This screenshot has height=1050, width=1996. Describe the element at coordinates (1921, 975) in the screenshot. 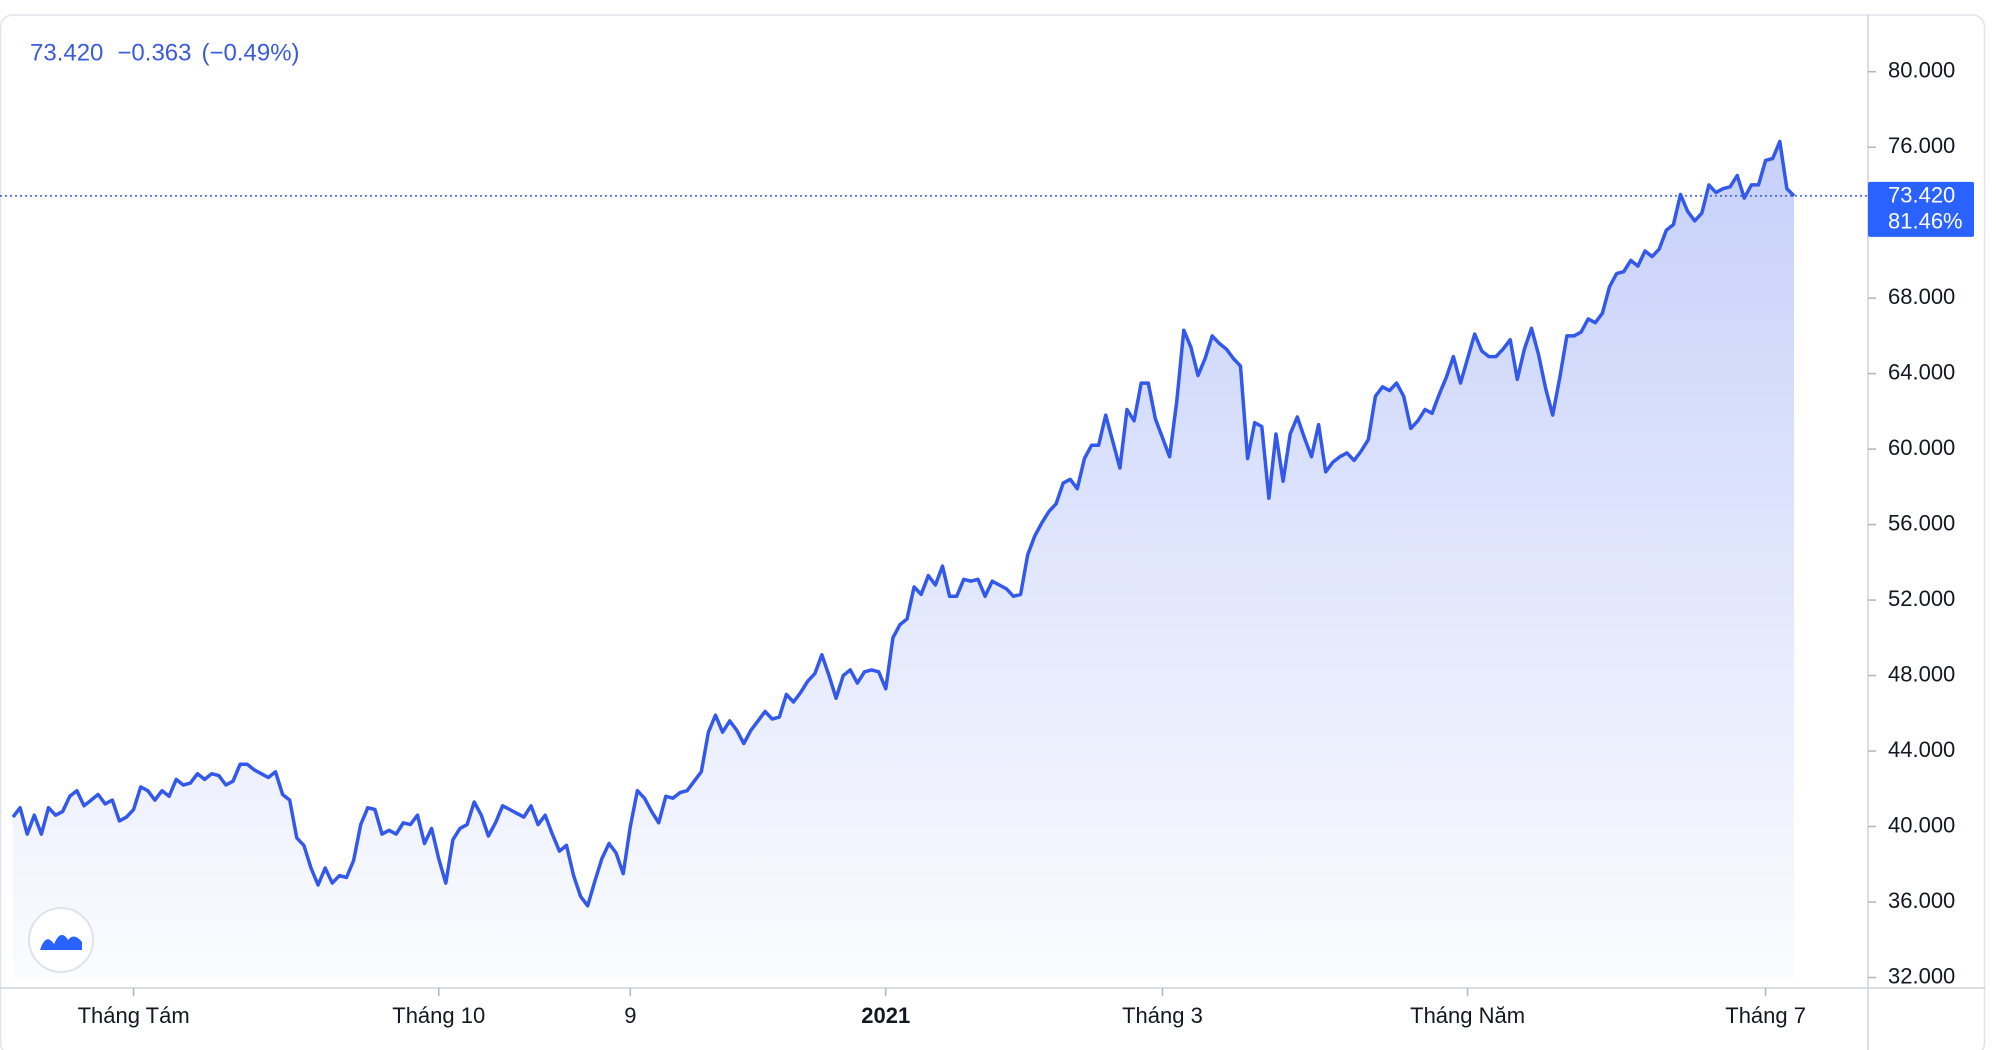

I see `y-tick-label: 32.000` at that location.